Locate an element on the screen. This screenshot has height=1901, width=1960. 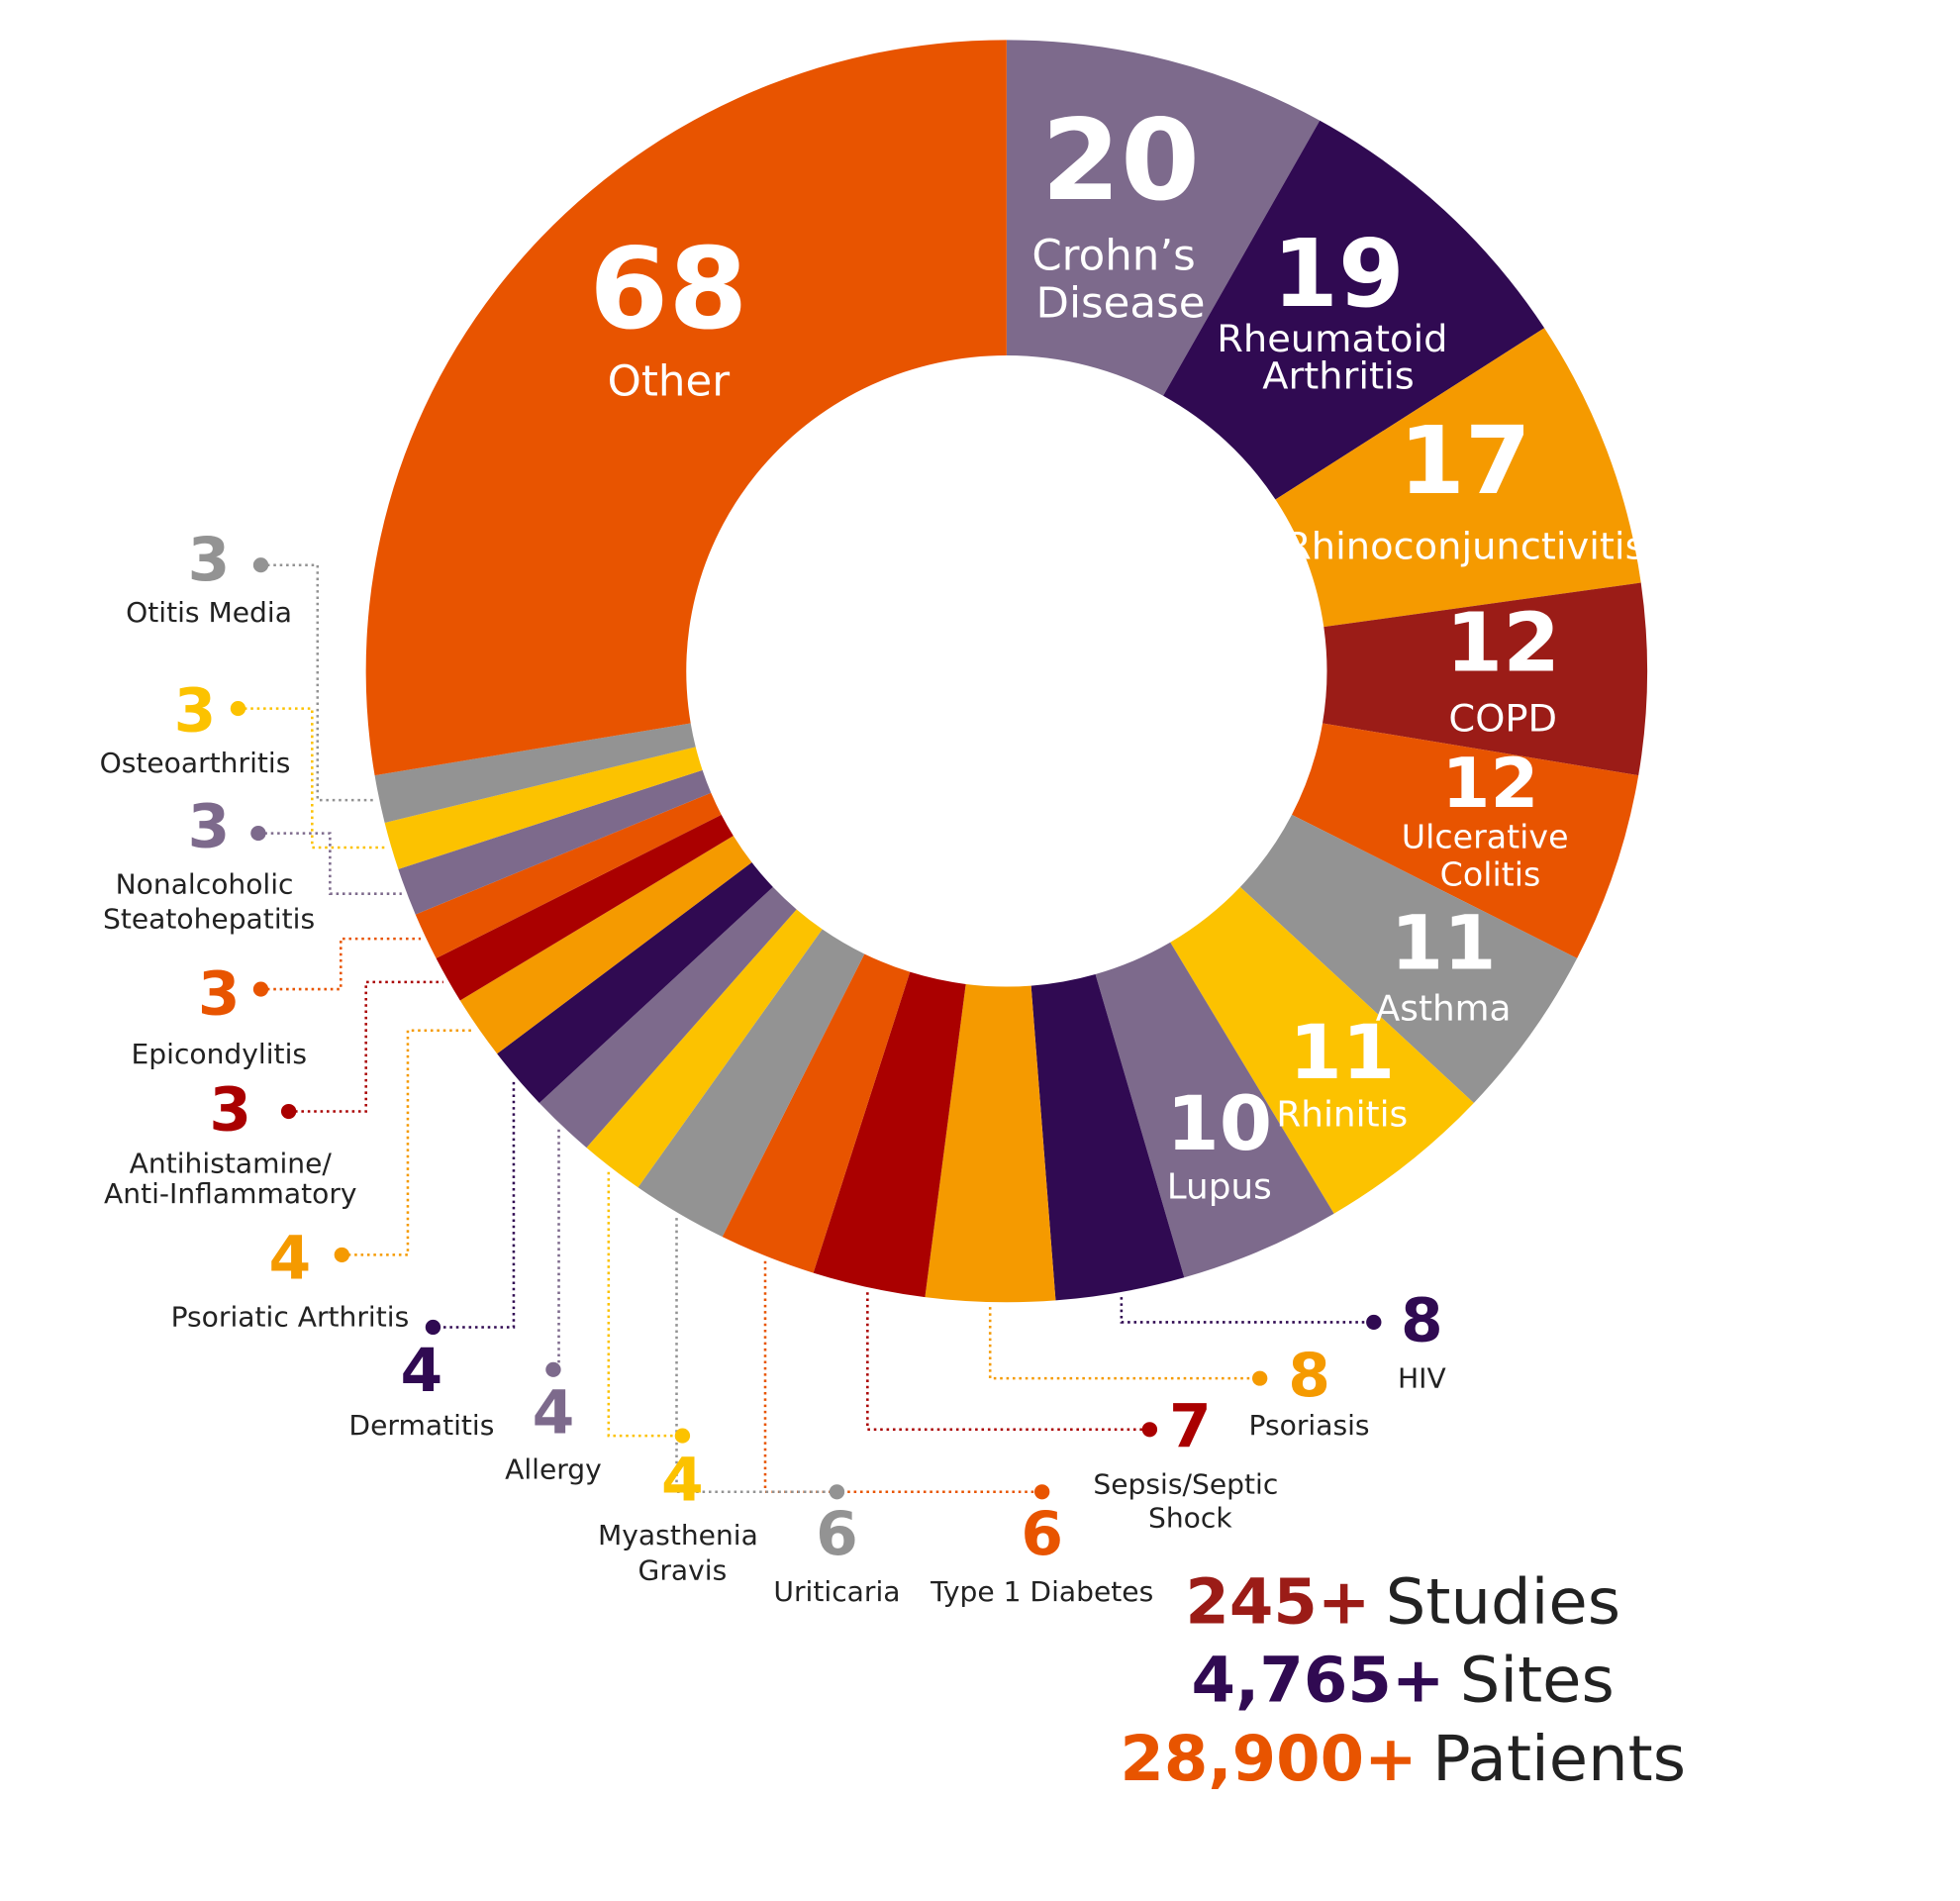
category-label: Crohn’s Disease is located at coordinates (1120, 279).